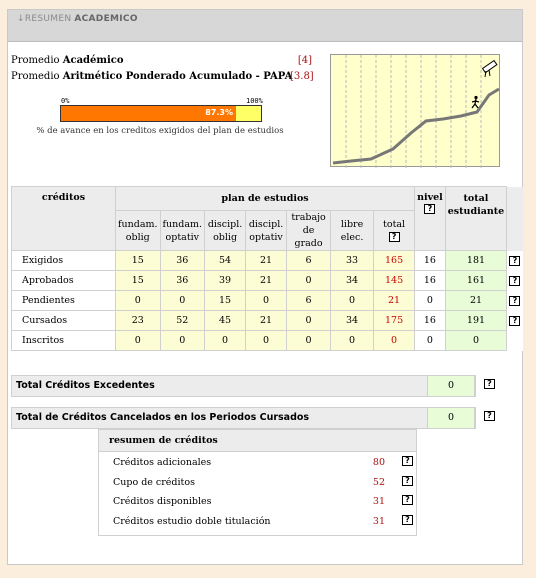 This screenshot has width=536, height=578. What do you see at coordinates (309, 230) in the screenshot?
I see `subheader-trabajo-grado: trabajo de grado` at bounding box center [309, 230].